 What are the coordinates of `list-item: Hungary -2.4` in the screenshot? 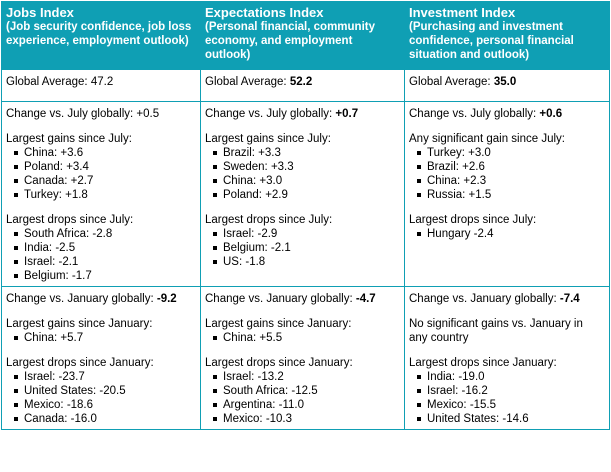 It's located at (510, 234).